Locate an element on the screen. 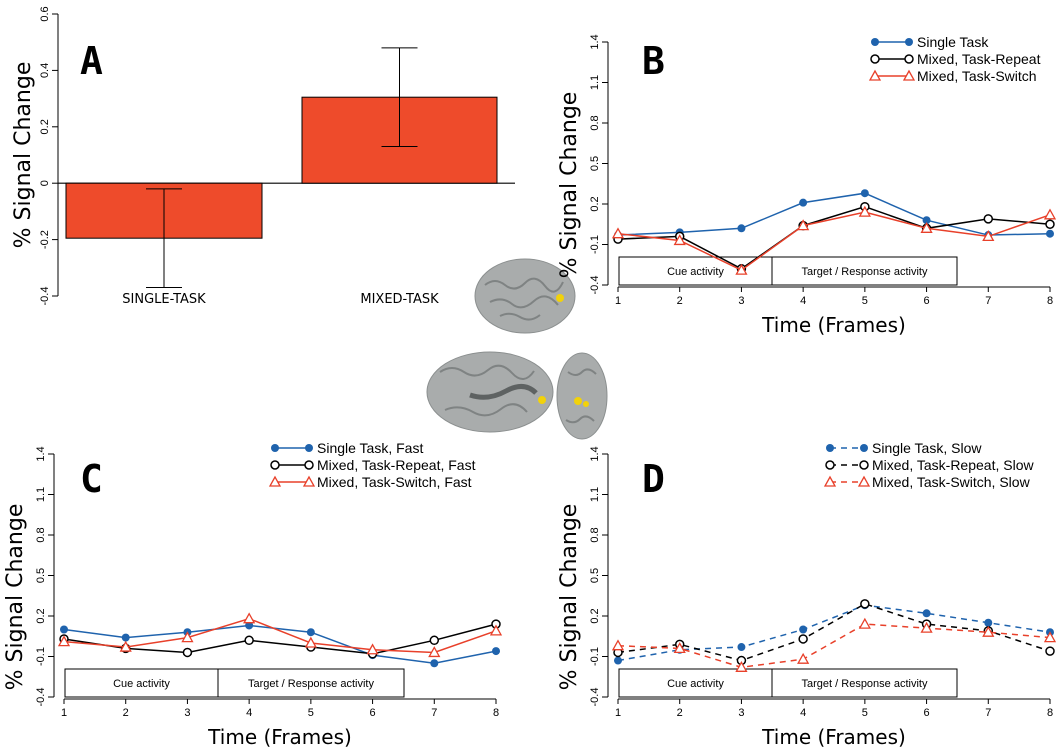 Image resolution: width=1060 pixels, height=752 pixels. legend-label: Single Task, Fast is located at coordinates (370, 448).